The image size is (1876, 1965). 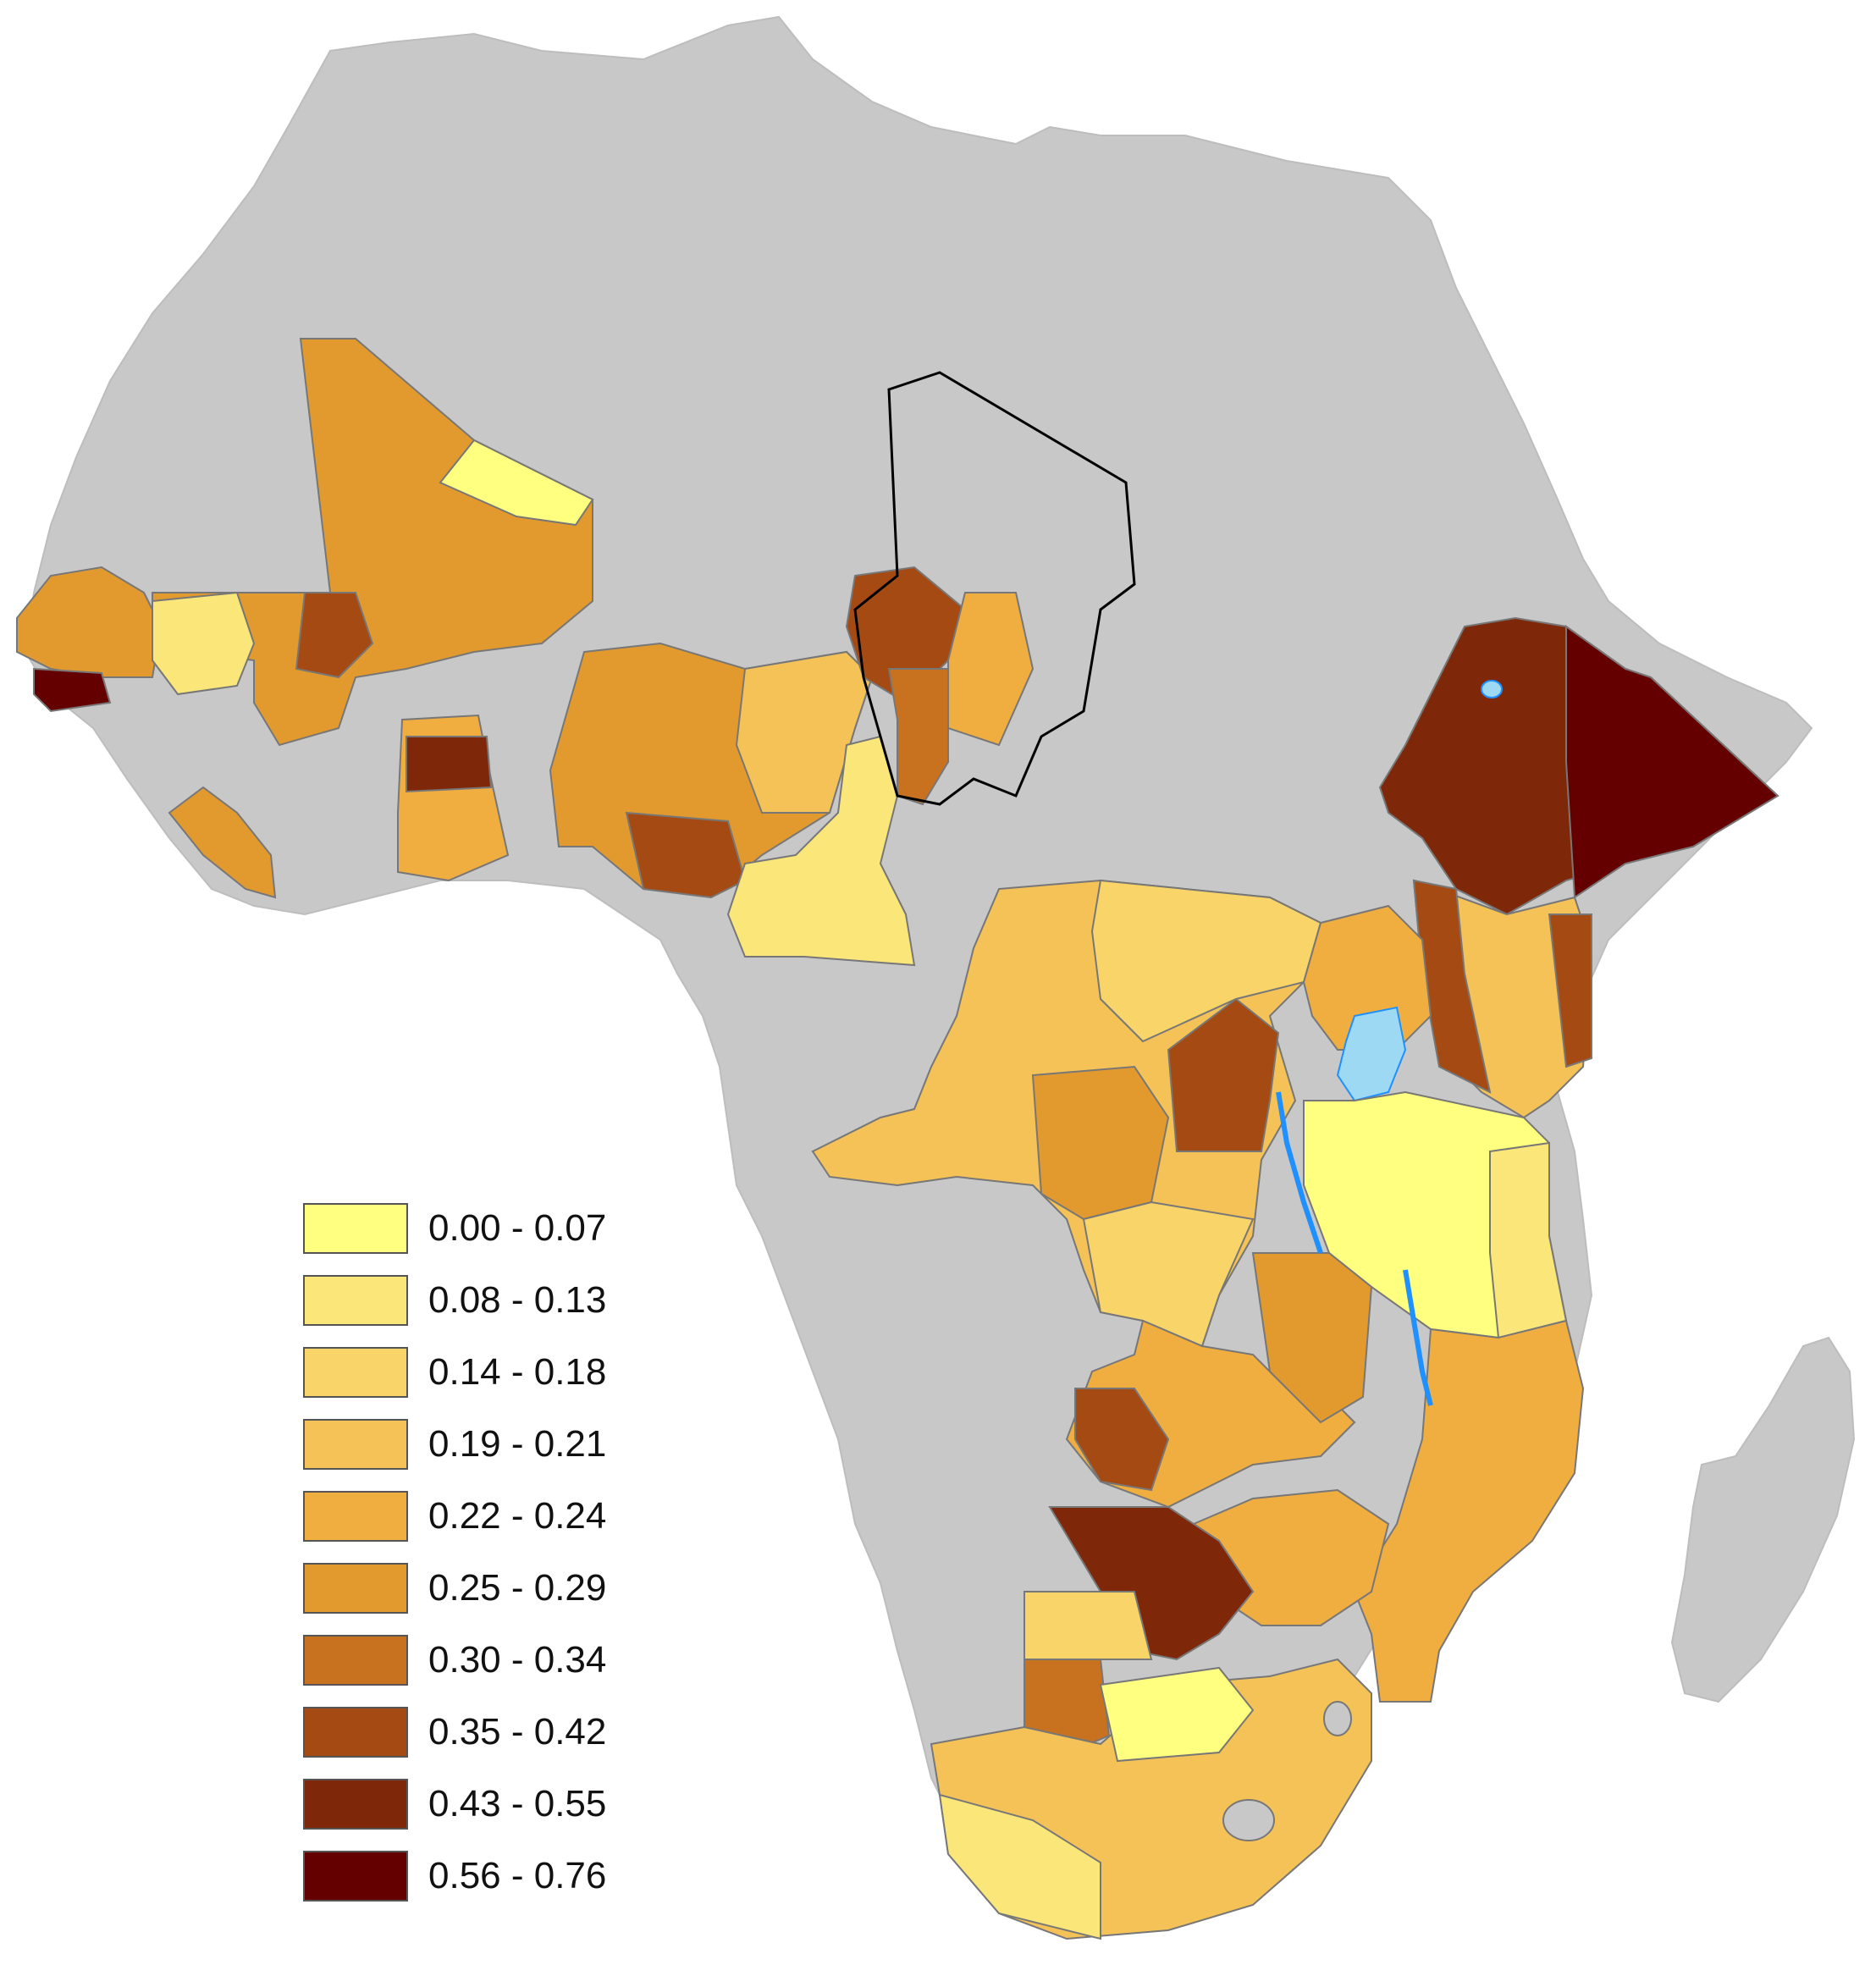 I want to click on legend-item: 0.43 - 0.55, so click(x=454, y=1804).